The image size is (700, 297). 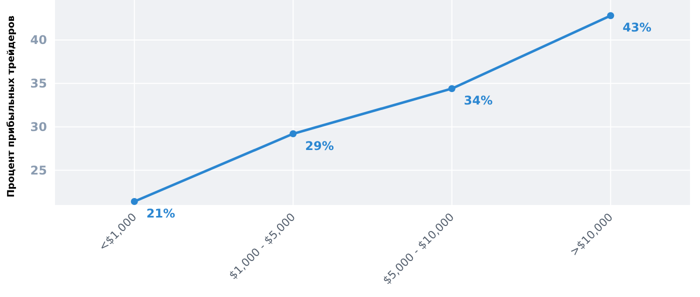 I want to click on y-tick-label: 40, so click(x=38, y=40).